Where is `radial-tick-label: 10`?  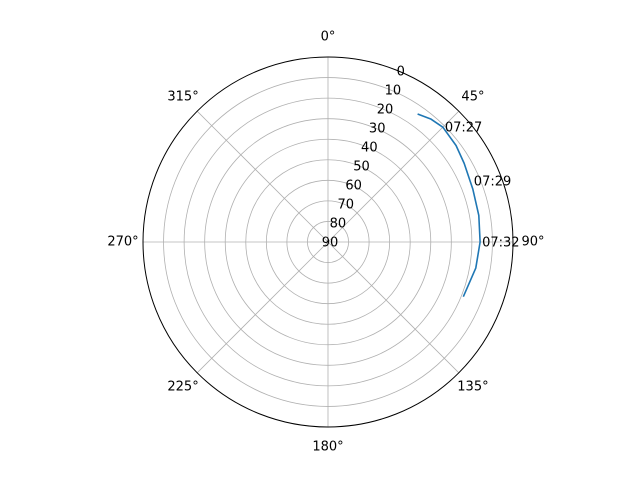 radial-tick-label: 10 is located at coordinates (393, 91).